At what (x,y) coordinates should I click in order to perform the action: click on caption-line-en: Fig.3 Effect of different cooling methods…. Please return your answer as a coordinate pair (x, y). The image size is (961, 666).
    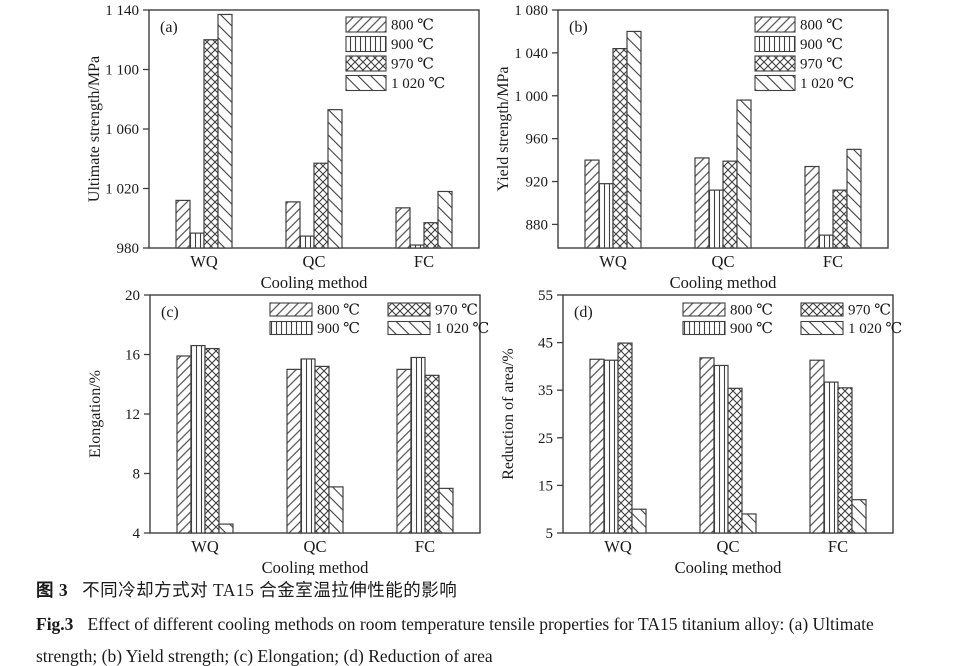
    Looking at the image, I should click on (487, 637).